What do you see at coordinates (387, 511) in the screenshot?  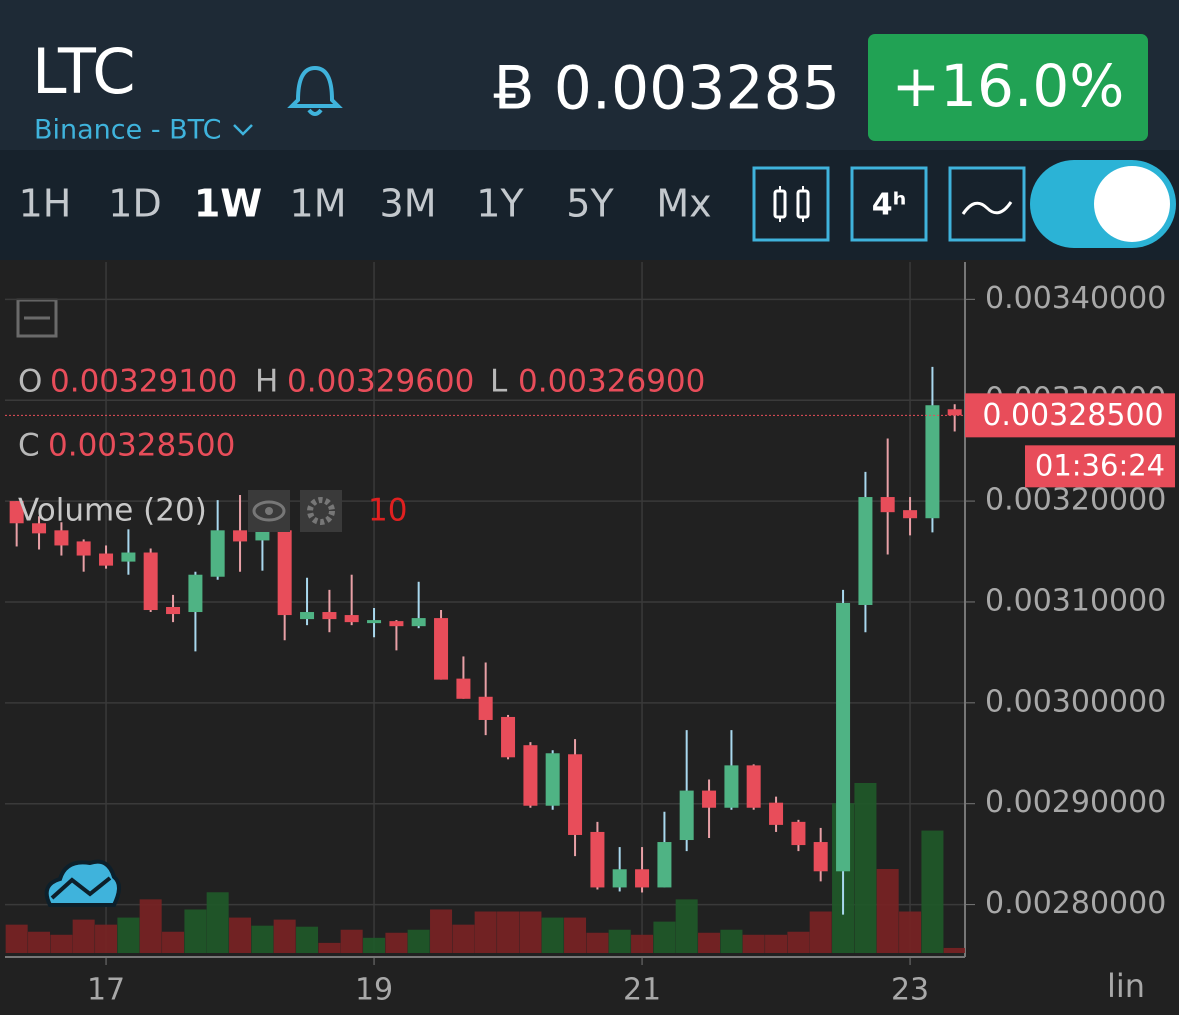 I see `volume-setting: 10` at bounding box center [387, 511].